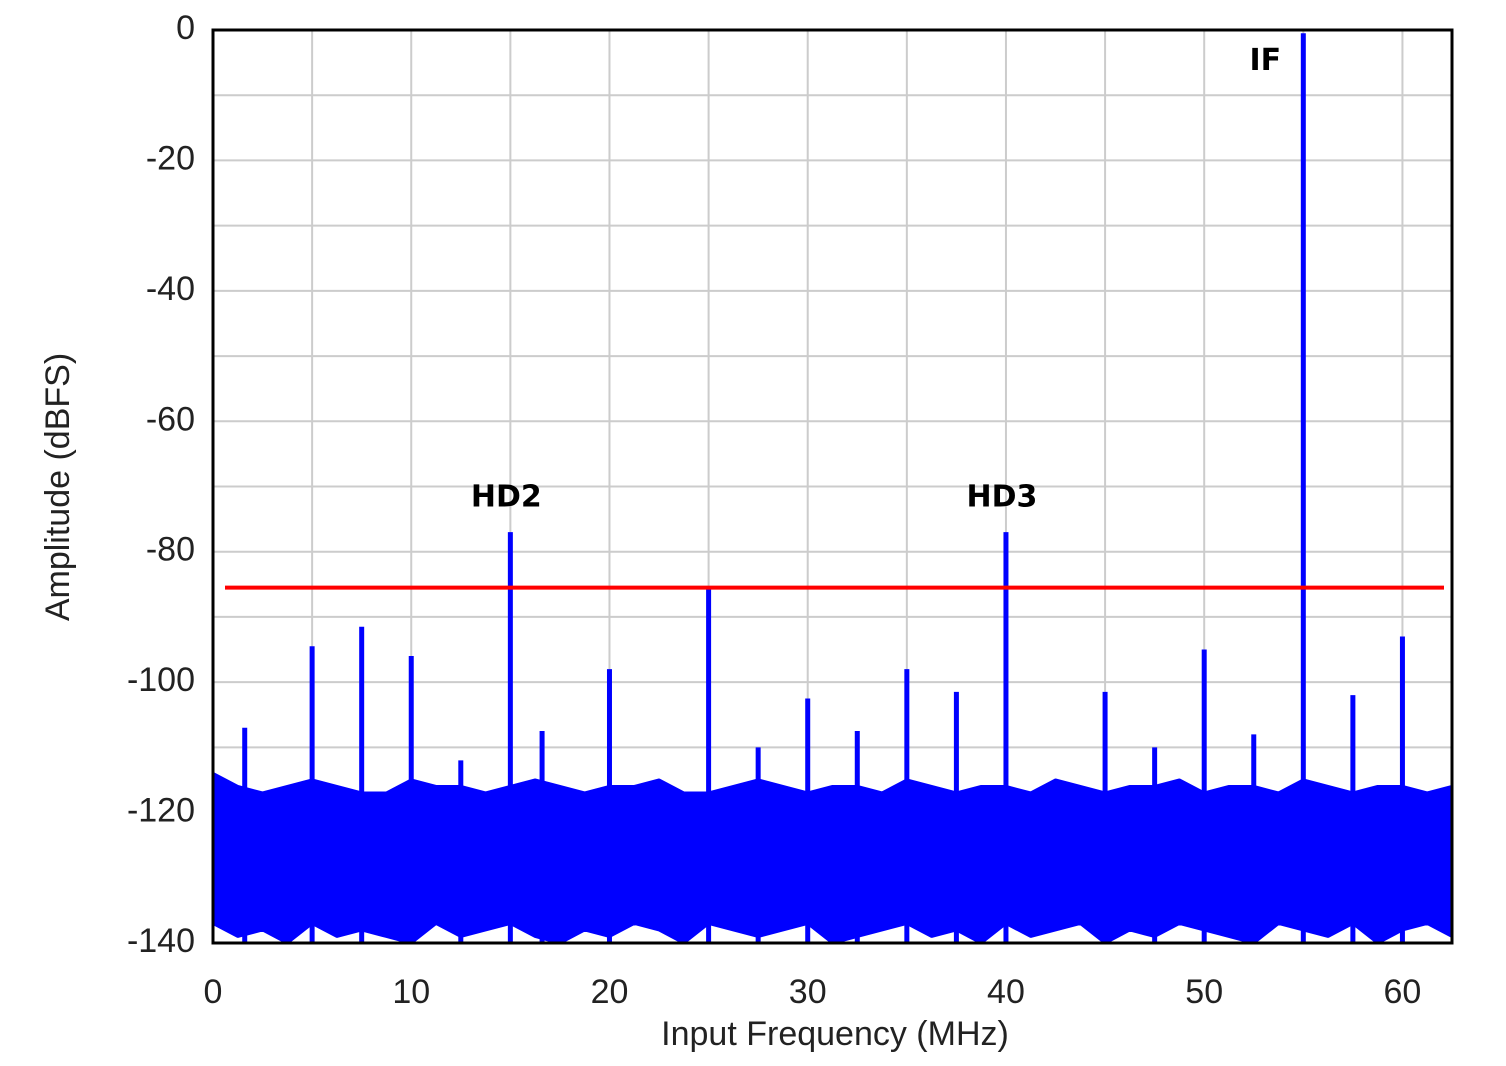 This screenshot has height=1066, width=1506. I want to click on x-tick-label: 30, so click(808, 992).